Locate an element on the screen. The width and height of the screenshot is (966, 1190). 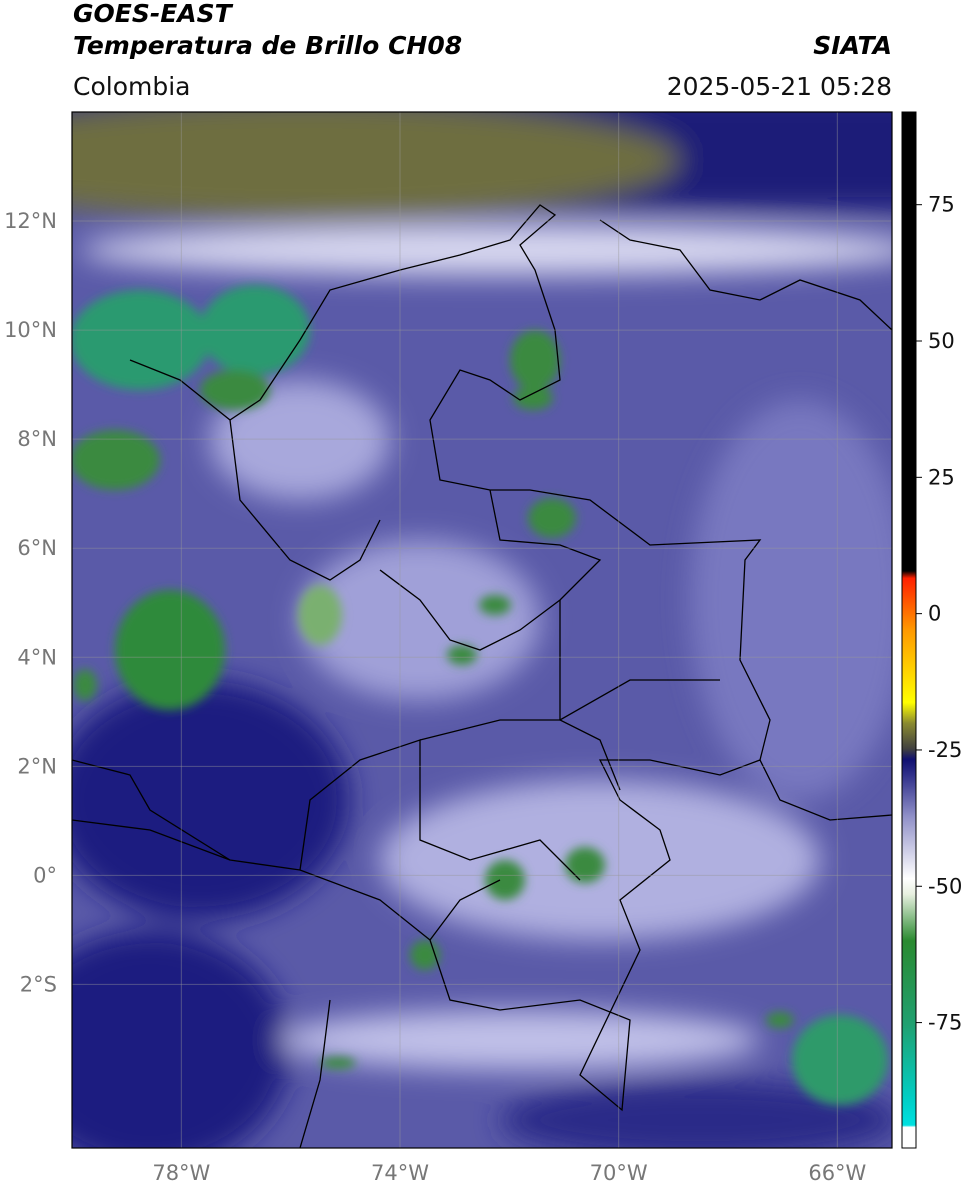
title: GOES-EAST is located at coordinates (153, 14).